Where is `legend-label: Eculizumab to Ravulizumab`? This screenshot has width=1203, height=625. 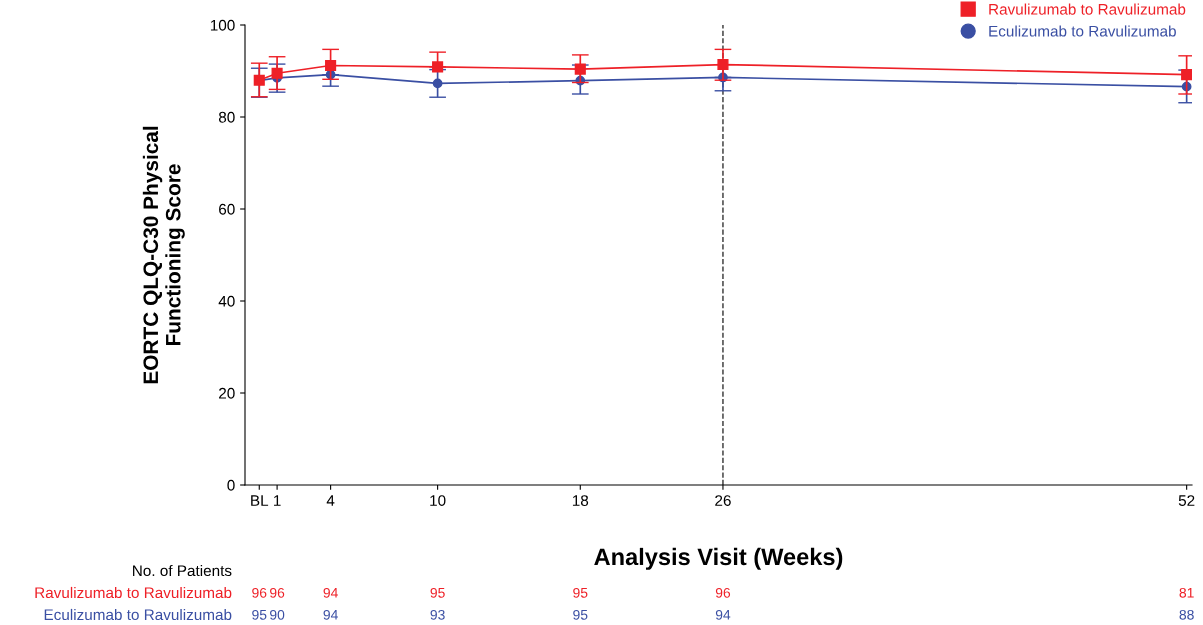 legend-label: Eculizumab to Ravulizumab is located at coordinates (1082, 31).